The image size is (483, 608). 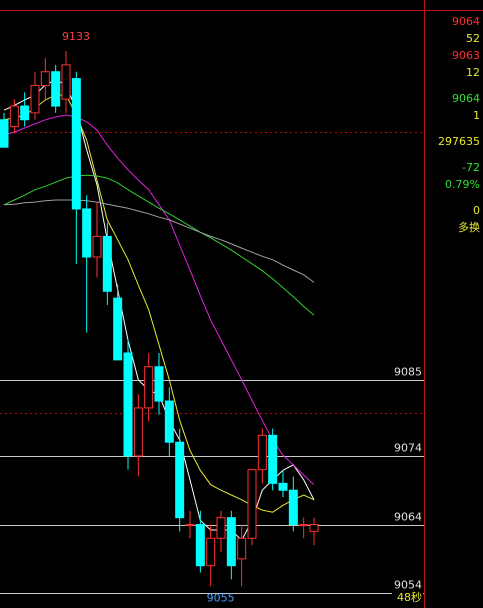 What do you see at coordinates (473, 38) in the screenshot?
I see `quote-value: 52` at bounding box center [473, 38].